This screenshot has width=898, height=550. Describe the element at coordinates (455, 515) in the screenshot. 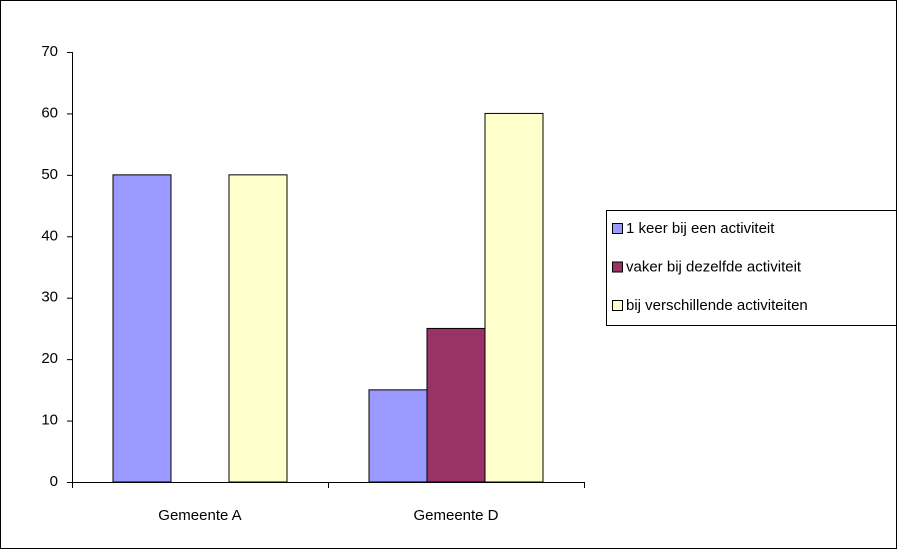

I see `x-tick-label: Gemeente D` at that location.